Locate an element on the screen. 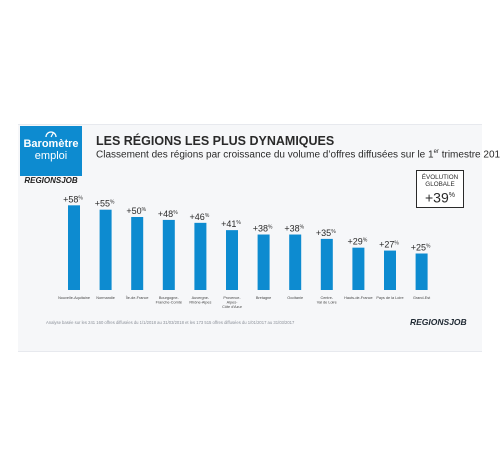 The image size is (500, 471). evolution-label: ÉVOLUTION GLOBALE is located at coordinates (440, 181).